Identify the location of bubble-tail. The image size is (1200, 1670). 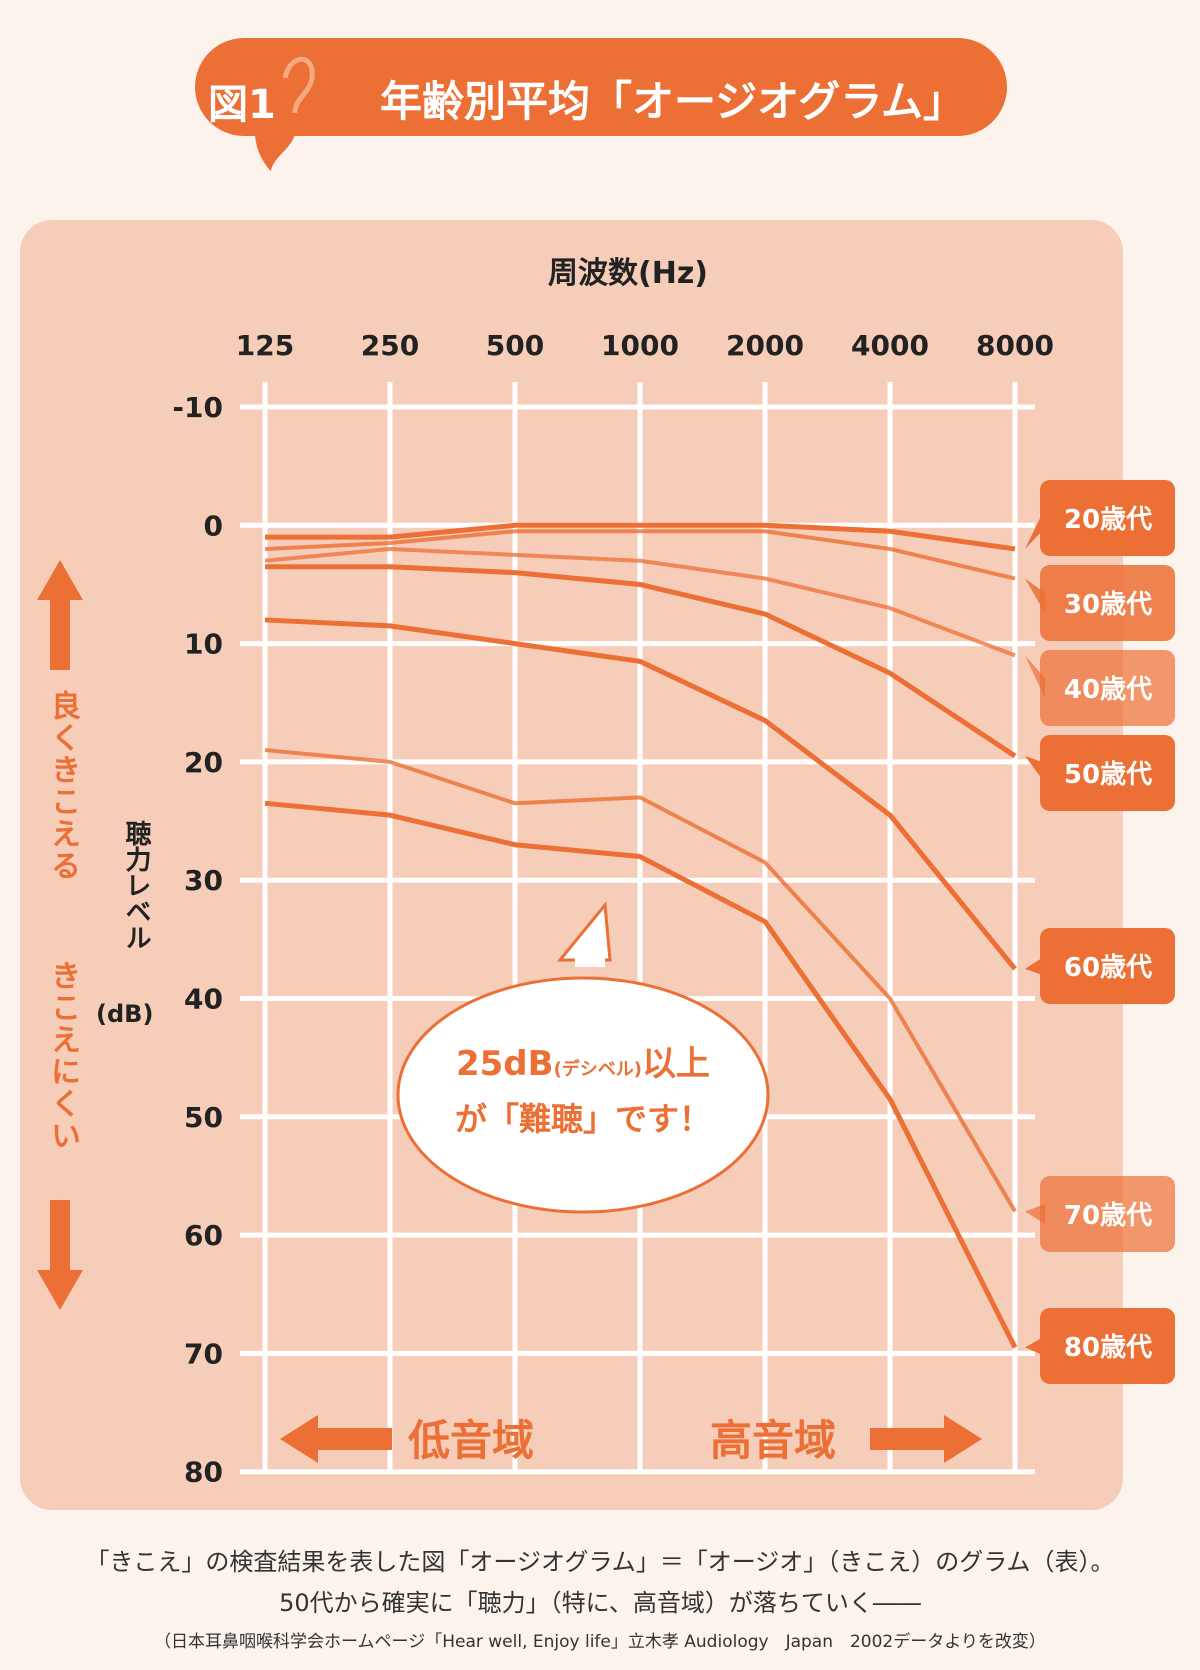
(584, 931).